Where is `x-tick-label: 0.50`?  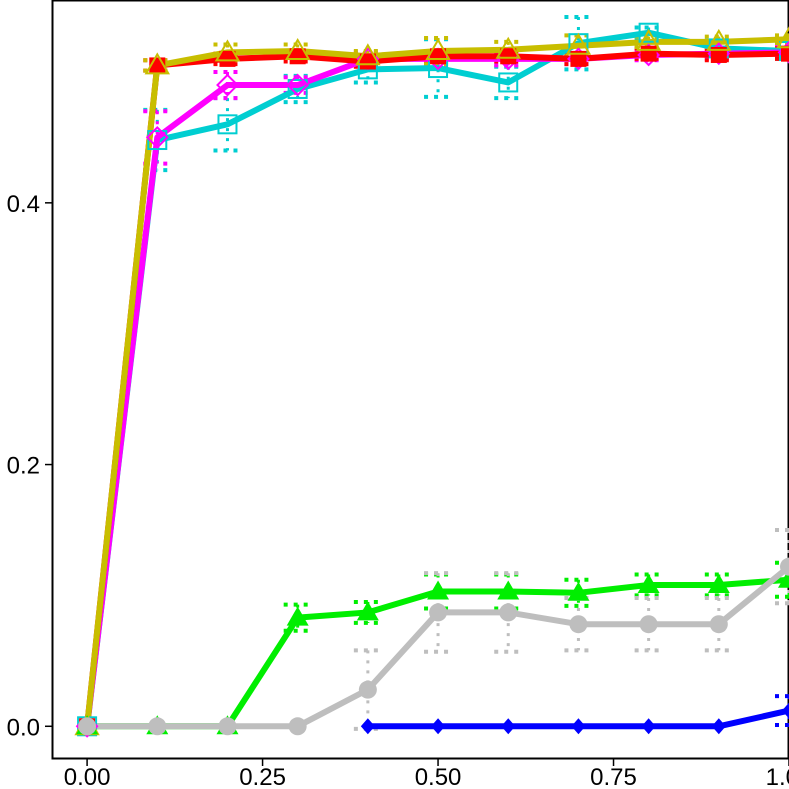 x-tick-label: 0.50 is located at coordinates (438, 776).